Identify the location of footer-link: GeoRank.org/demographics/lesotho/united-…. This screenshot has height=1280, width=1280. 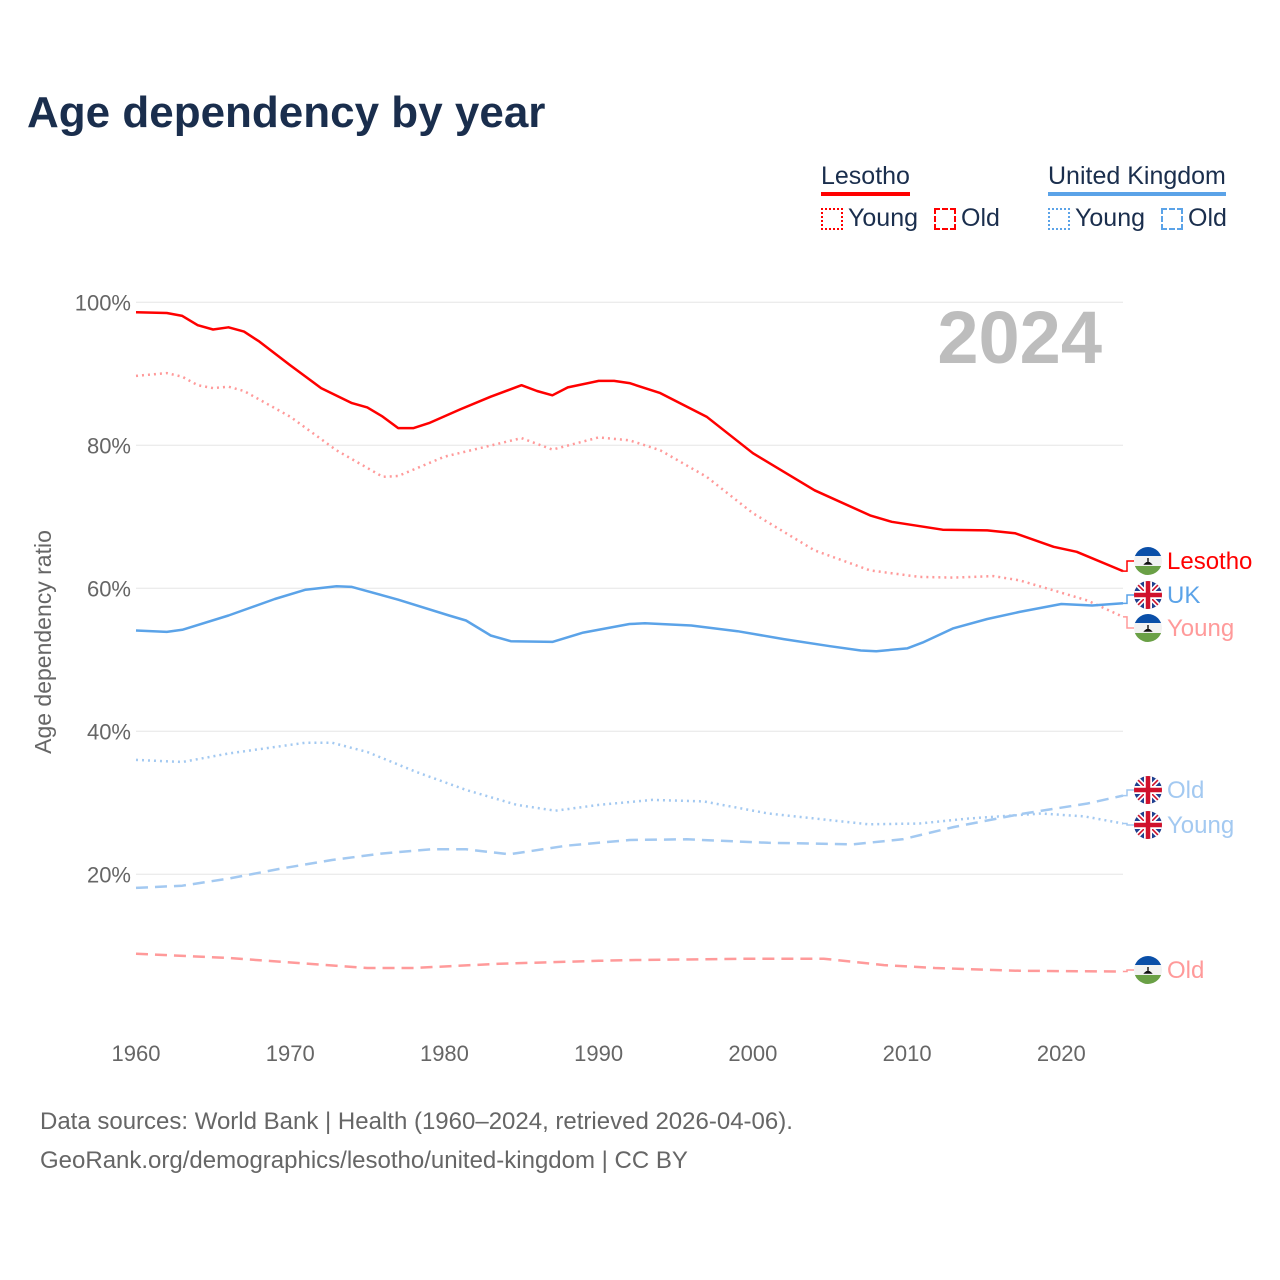
(364, 1160).